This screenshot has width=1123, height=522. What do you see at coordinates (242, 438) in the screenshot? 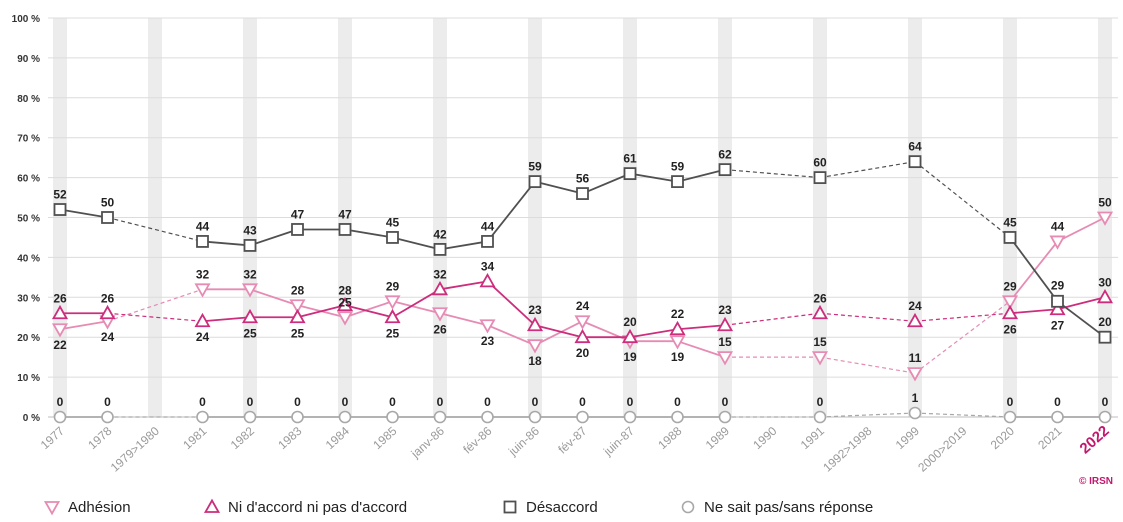
I see `x-tick-label: 1982` at bounding box center [242, 438].